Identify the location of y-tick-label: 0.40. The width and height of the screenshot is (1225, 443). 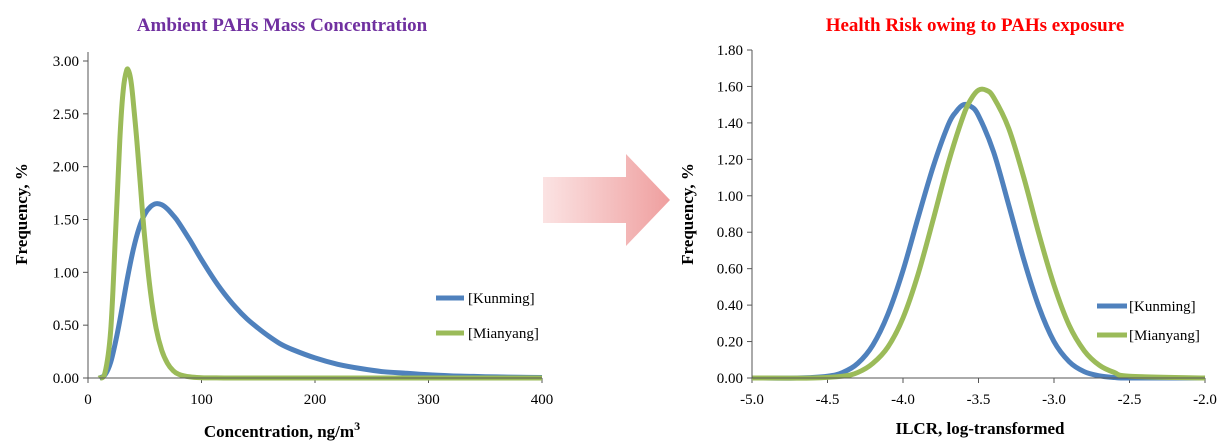
(730, 306).